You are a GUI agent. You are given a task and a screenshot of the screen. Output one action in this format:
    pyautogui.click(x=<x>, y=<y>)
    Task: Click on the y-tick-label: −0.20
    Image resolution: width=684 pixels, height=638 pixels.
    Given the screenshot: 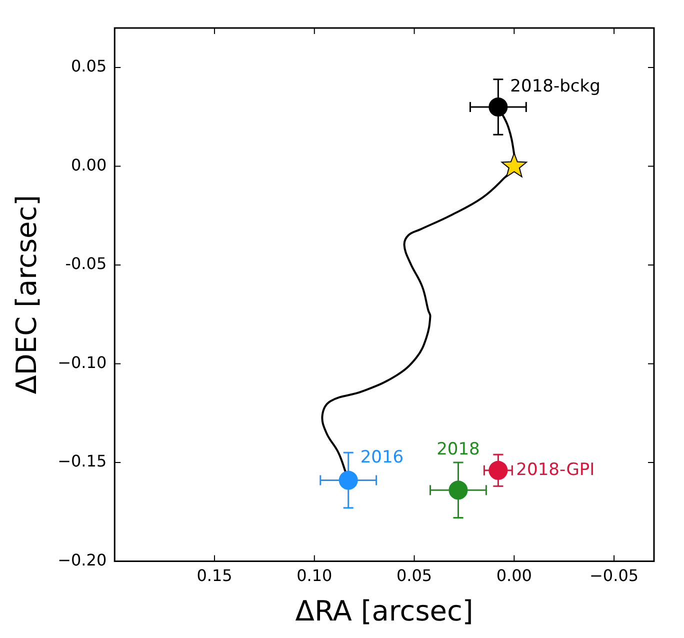 What is the action you would take?
    pyautogui.click(x=82, y=560)
    